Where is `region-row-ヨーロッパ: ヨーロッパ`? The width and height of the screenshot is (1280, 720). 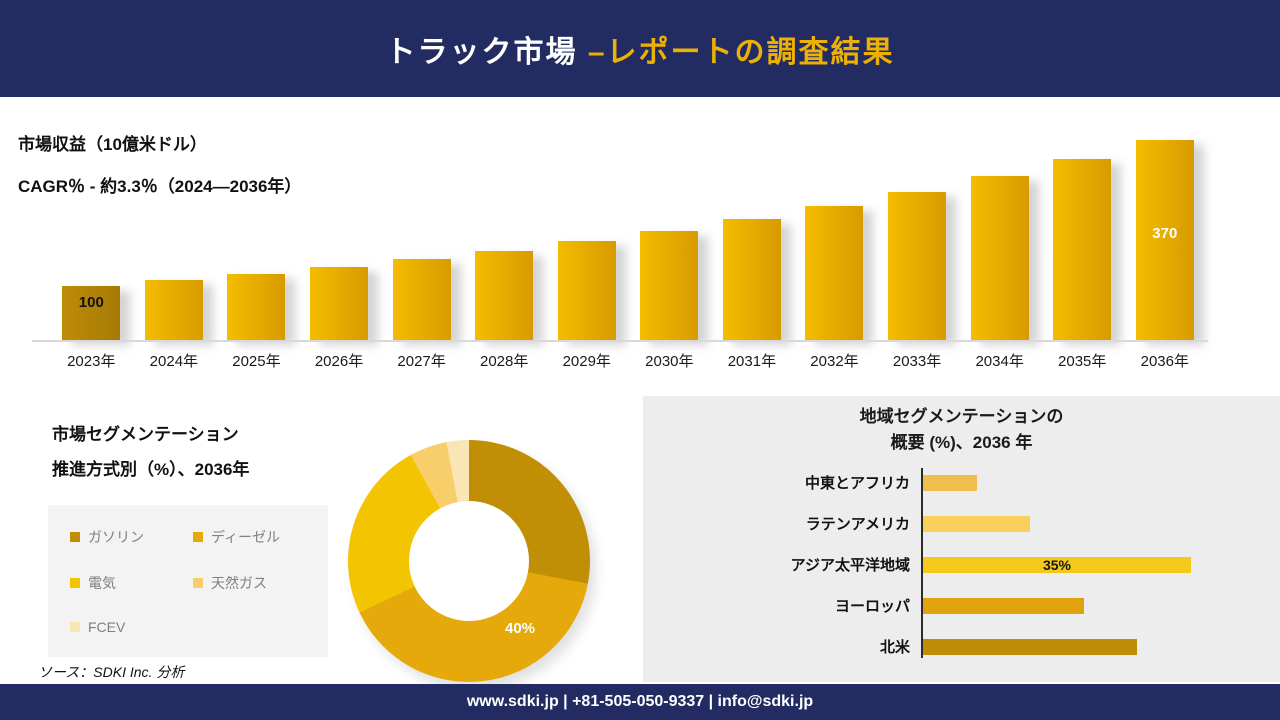
region-row-ヨーロッパ: ヨーロッパ is located at coordinates (965, 605).